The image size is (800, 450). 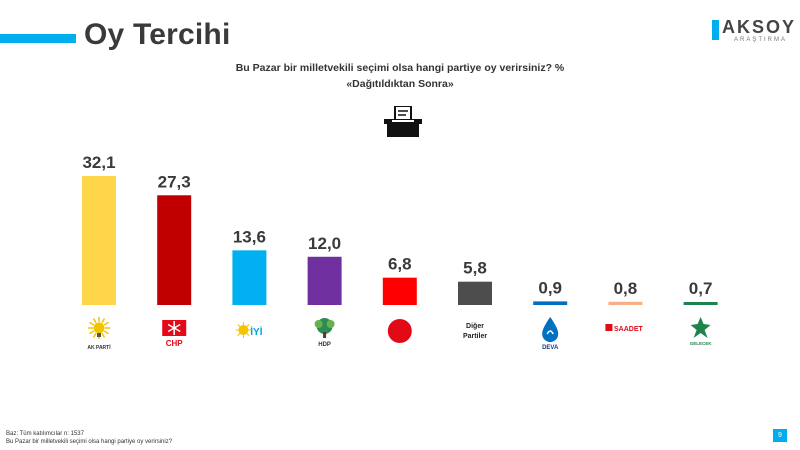 What do you see at coordinates (550, 348) in the screenshot?
I see `deva-logo-text: DEVA` at bounding box center [550, 348].